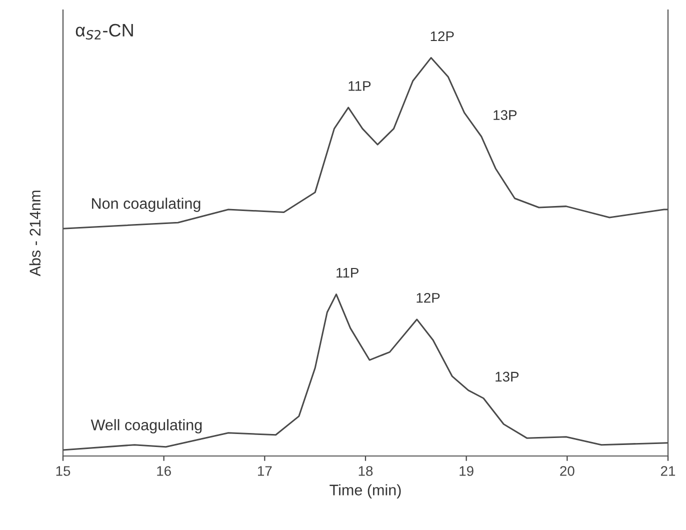 The height and width of the screenshot is (530, 686). I want to click on x-tick-label: 16, so click(164, 471).